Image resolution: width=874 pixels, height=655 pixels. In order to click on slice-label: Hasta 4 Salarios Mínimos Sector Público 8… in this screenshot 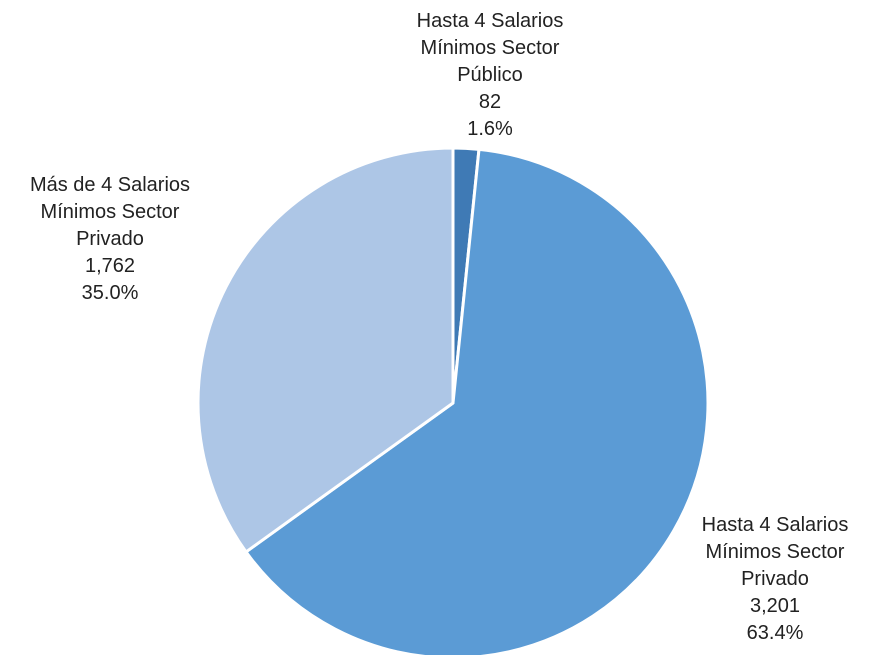, I will do `click(490, 75)`.